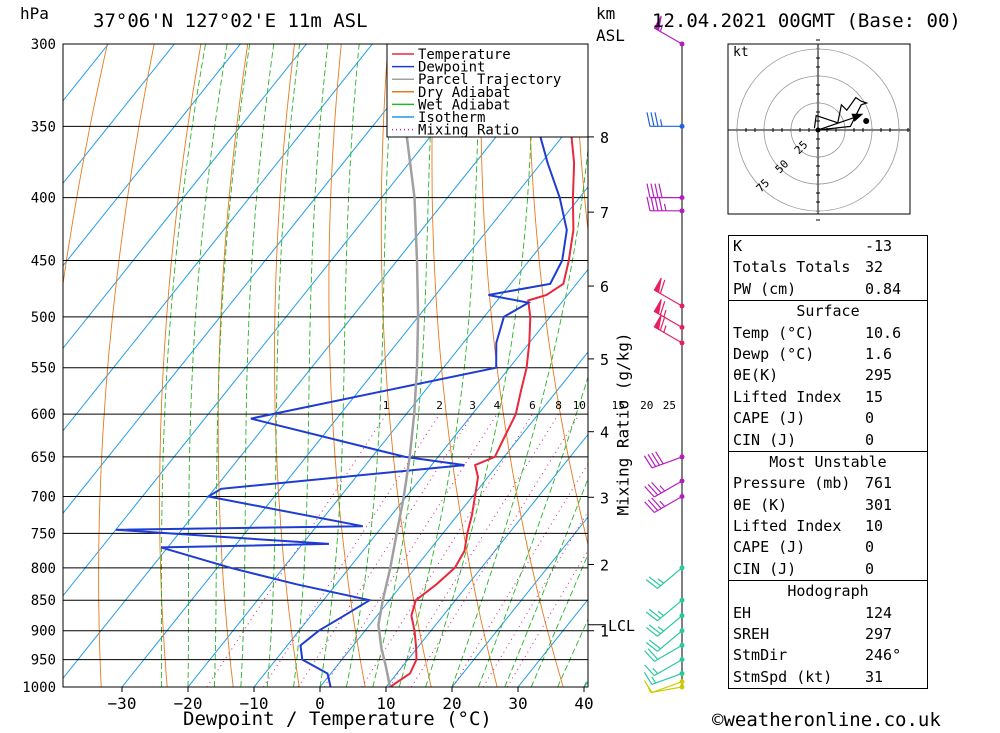  I want to click on index-label: Totals Totals, so click(792, 267).